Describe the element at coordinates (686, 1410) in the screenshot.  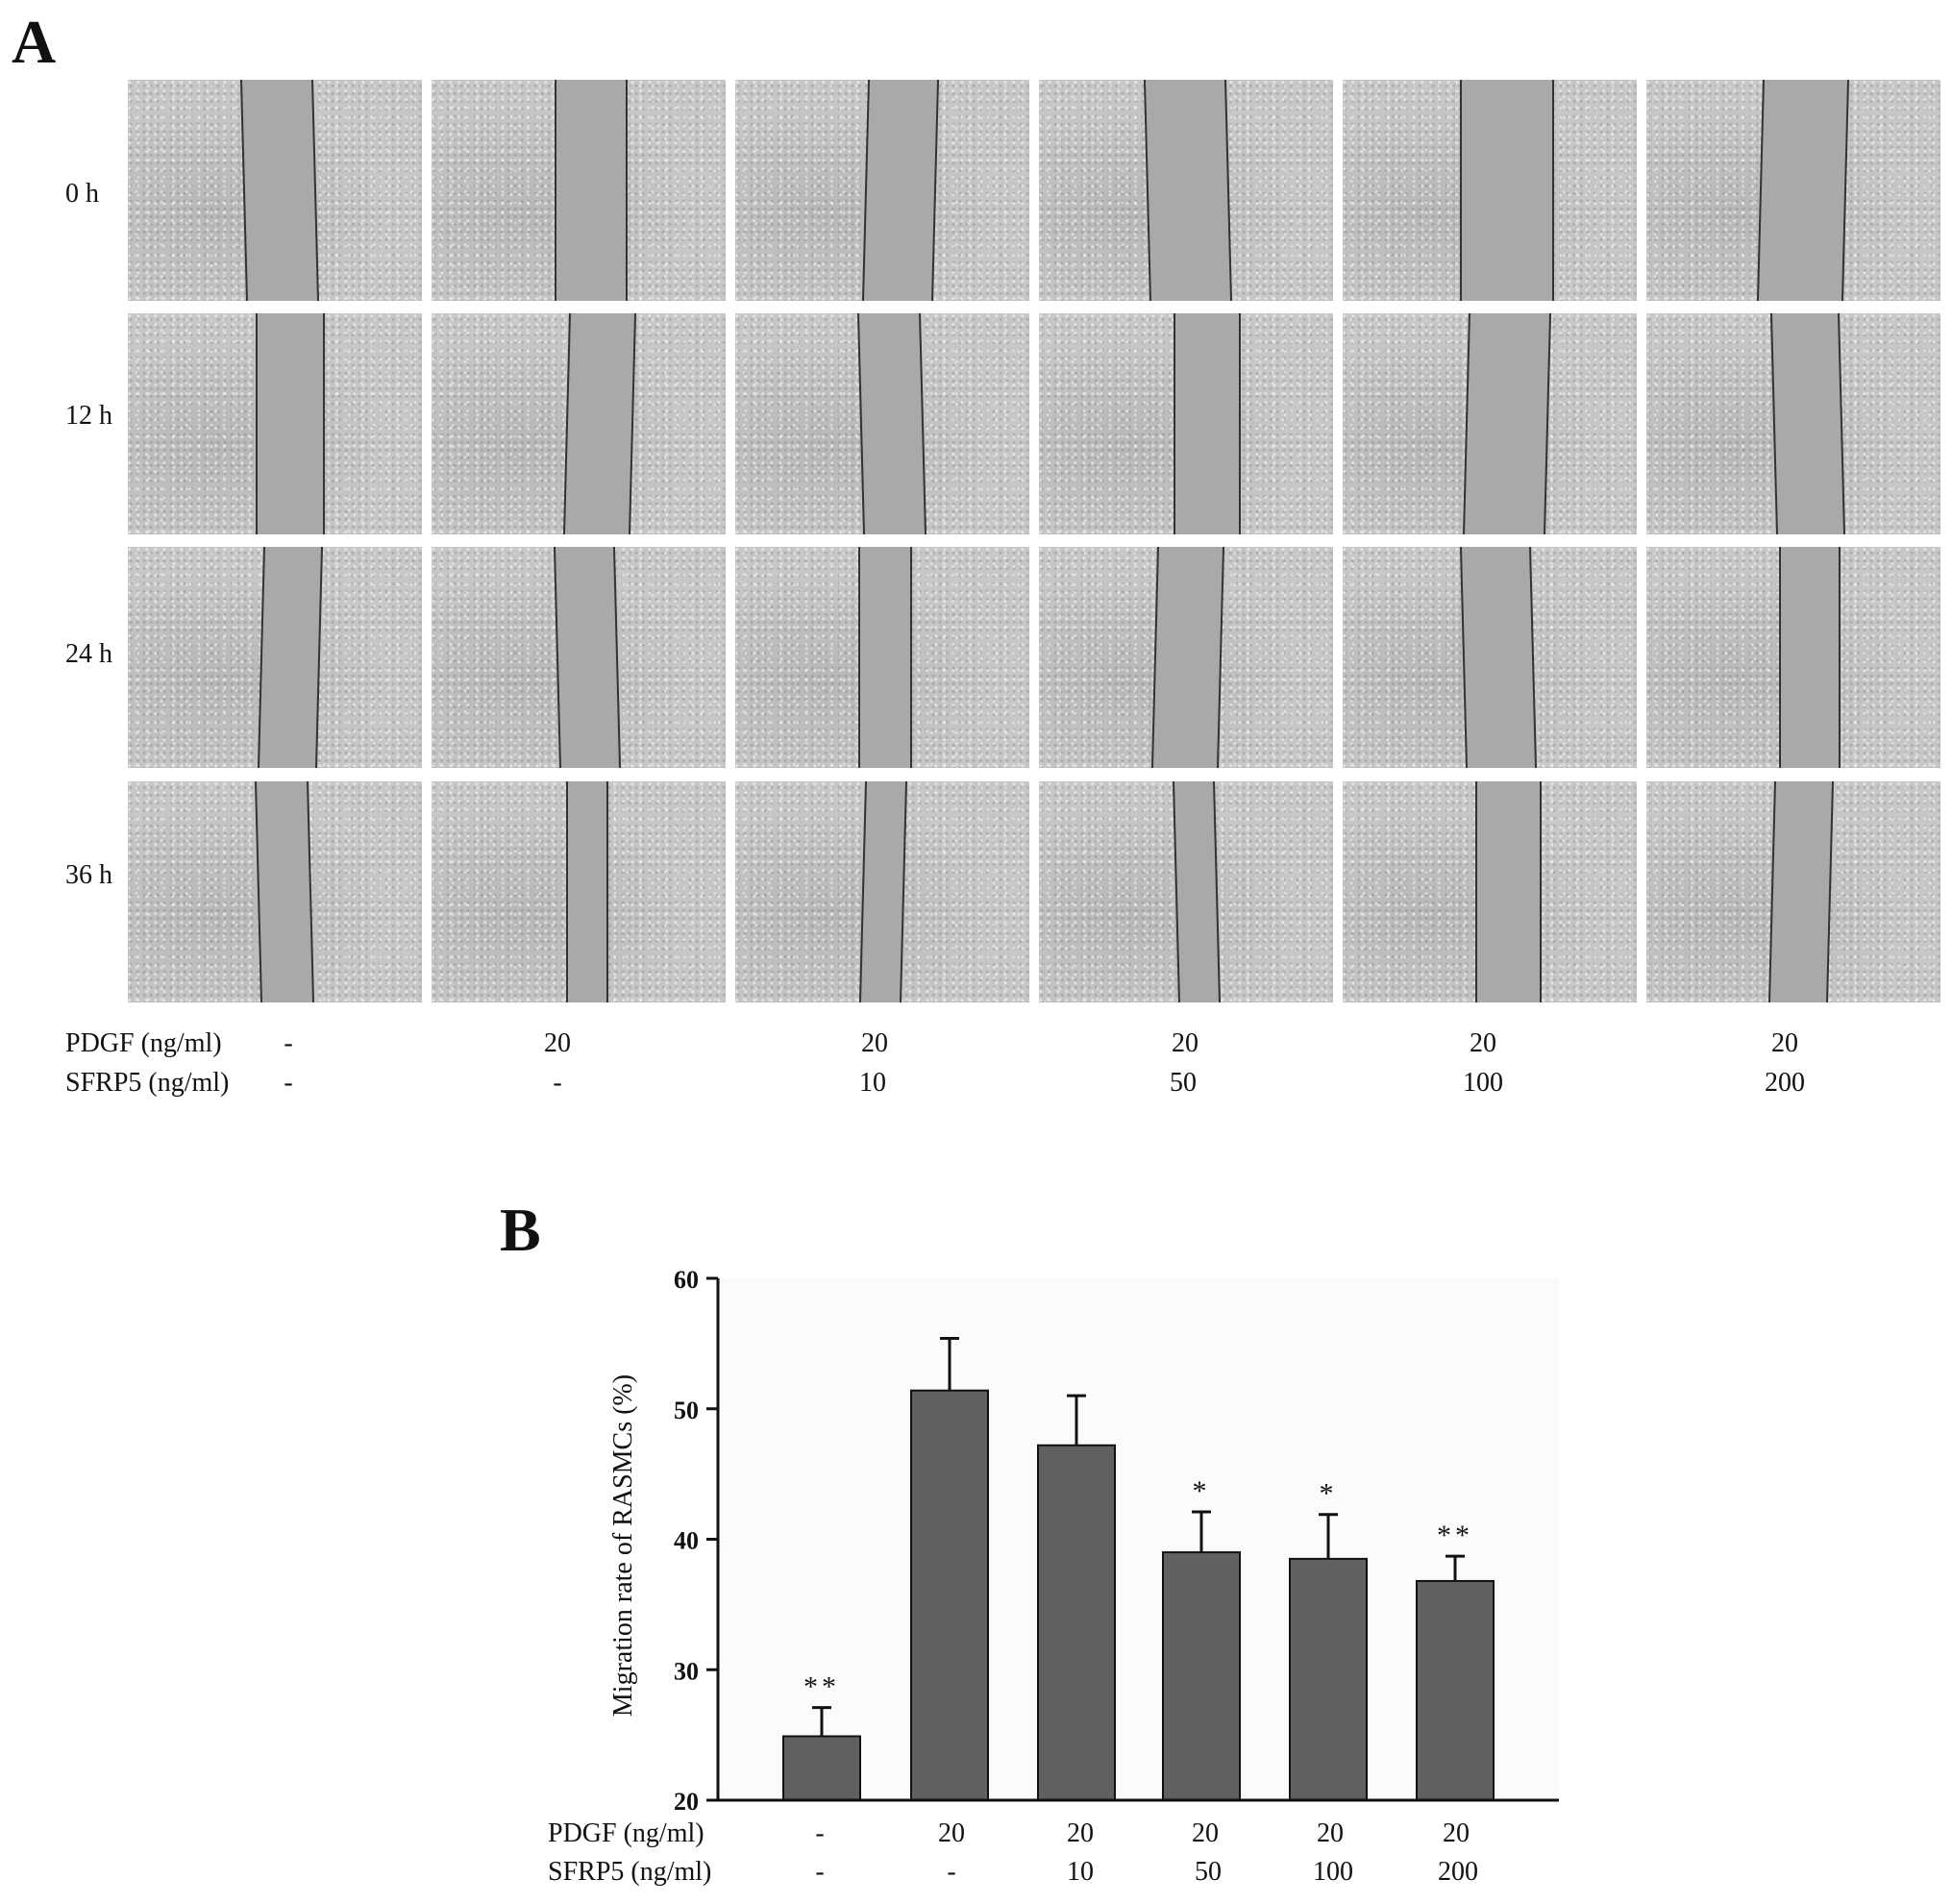
I see `y-tick-label: 50` at that location.